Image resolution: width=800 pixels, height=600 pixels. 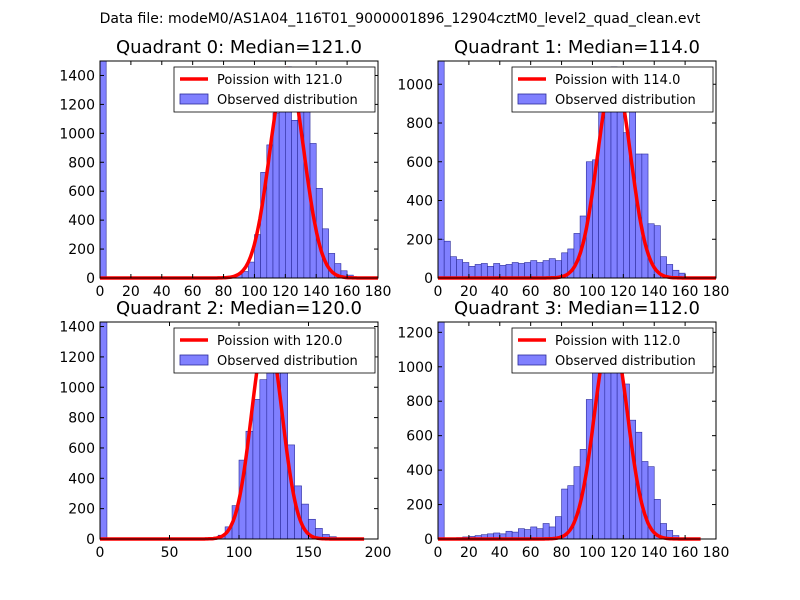 I want to click on quadrant-0-title: Quadrant 0: Median=121.0, so click(x=239, y=47).